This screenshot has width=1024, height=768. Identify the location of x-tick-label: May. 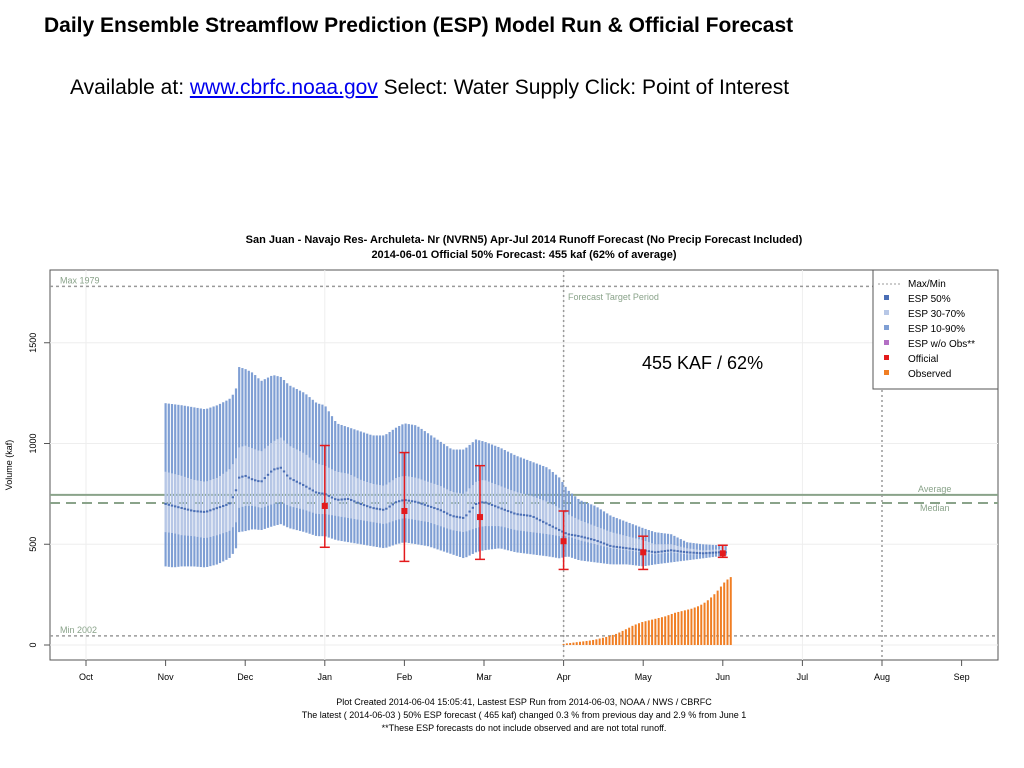
(644, 677).